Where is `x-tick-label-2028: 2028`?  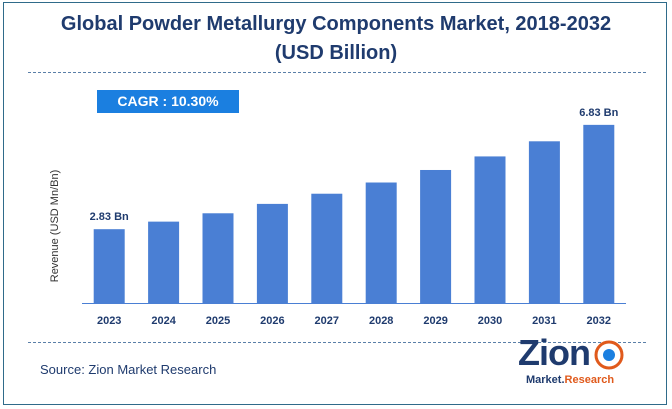 x-tick-label-2028: 2028 is located at coordinates (381, 321).